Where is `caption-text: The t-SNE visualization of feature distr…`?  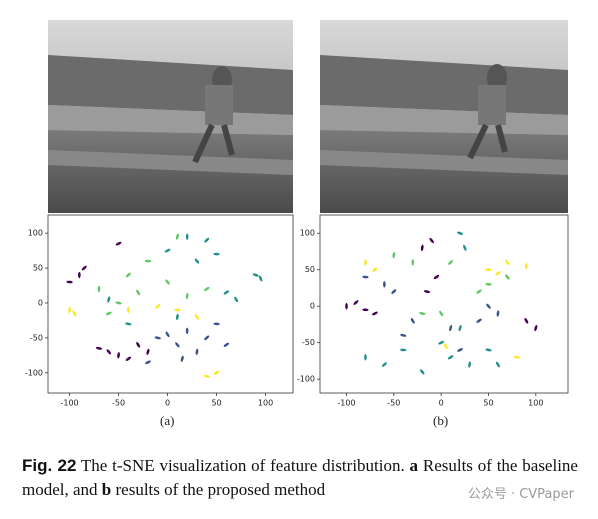
caption-text: The t-SNE visualization of feature distr… is located at coordinates (243, 465).